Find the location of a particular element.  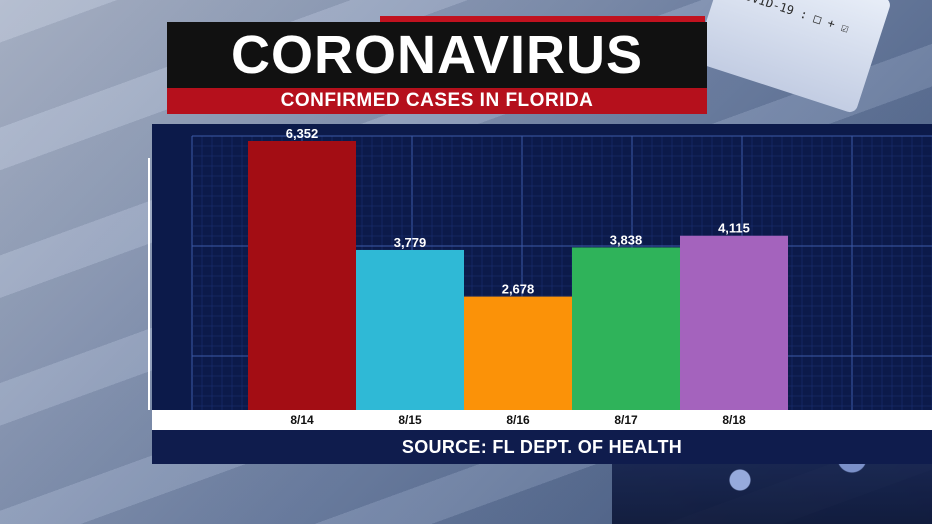

data-label: 3,779 is located at coordinates (410, 242).